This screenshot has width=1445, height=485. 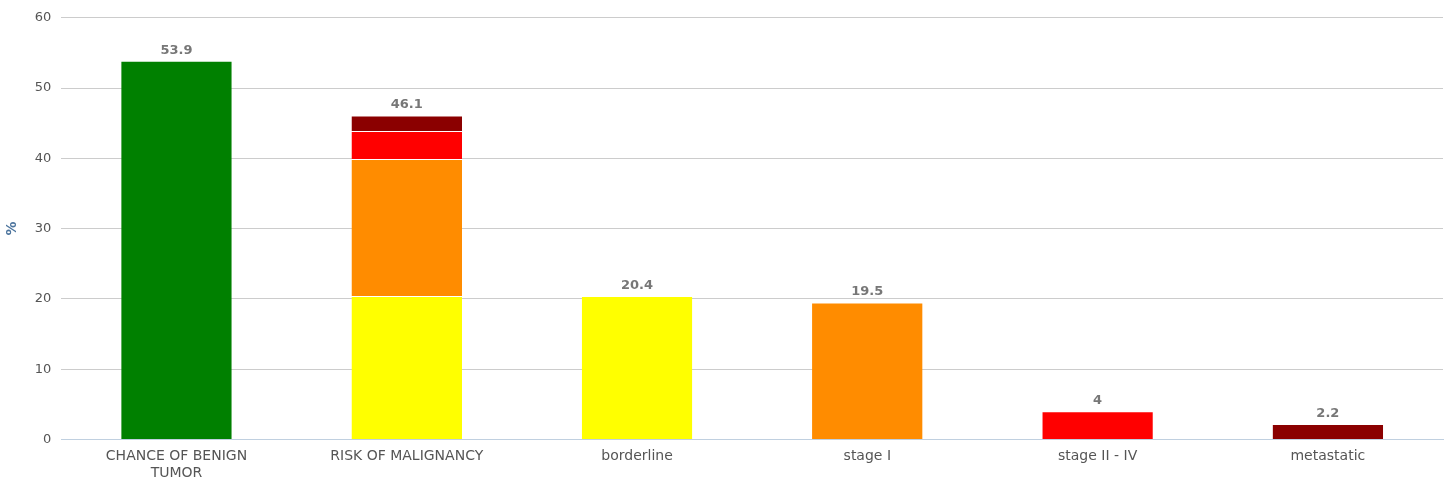 I want to click on total-label: 4, so click(x=1098, y=400).